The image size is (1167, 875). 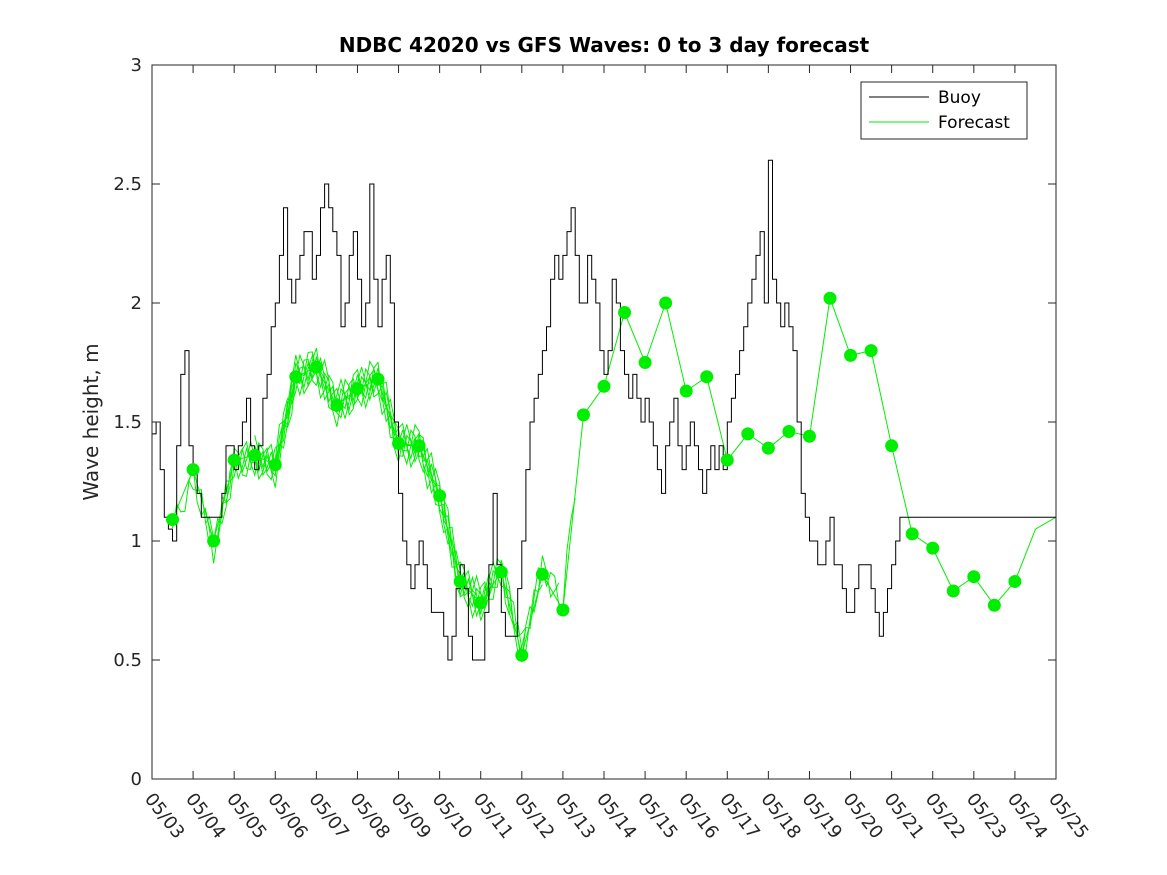 I want to click on y-tick-label: 1, so click(x=136, y=541).